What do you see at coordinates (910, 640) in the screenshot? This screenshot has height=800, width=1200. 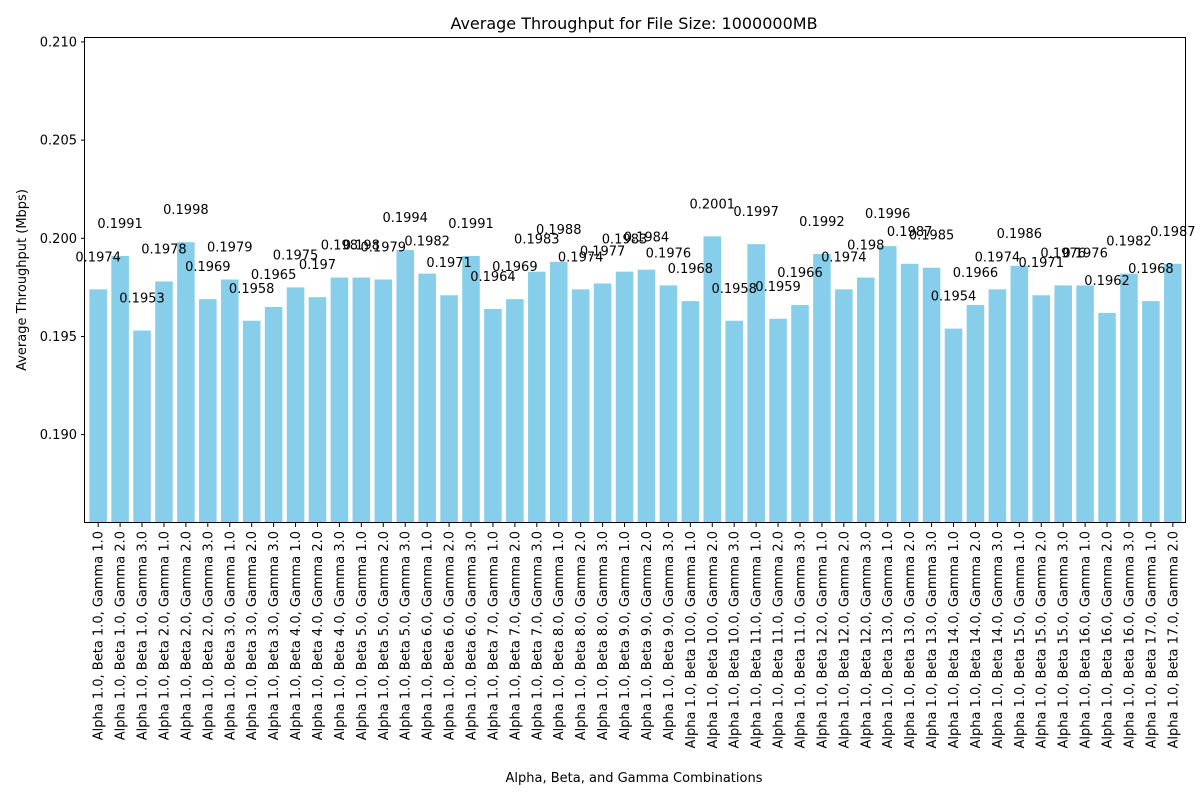 I see `x-tick-label: Alpha 1.0, Beta 13.0, Gamma 2.0` at bounding box center [910, 640].